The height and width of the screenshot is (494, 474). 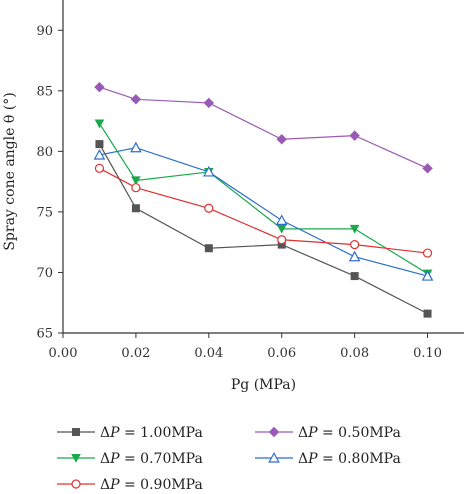 I want to click on y-tick-label: 80, so click(x=44, y=152).